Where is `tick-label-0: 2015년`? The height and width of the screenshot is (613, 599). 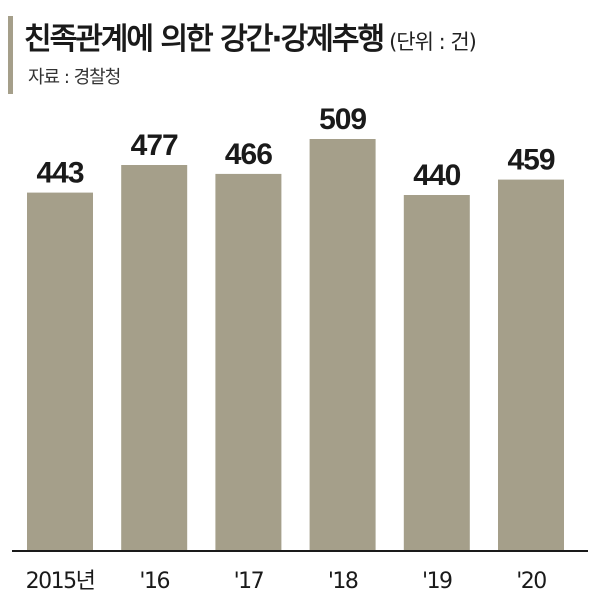
tick-label-0: 2015년 is located at coordinates (60, 581).